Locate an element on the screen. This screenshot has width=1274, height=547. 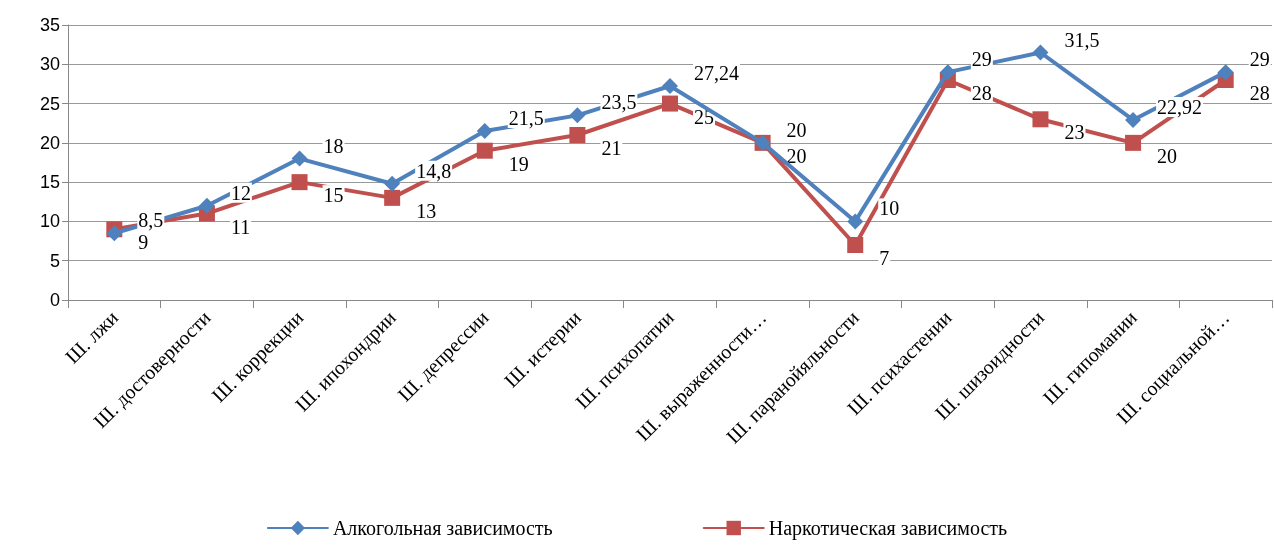
data-label: 27,24 is located at coordinates (716, 72).